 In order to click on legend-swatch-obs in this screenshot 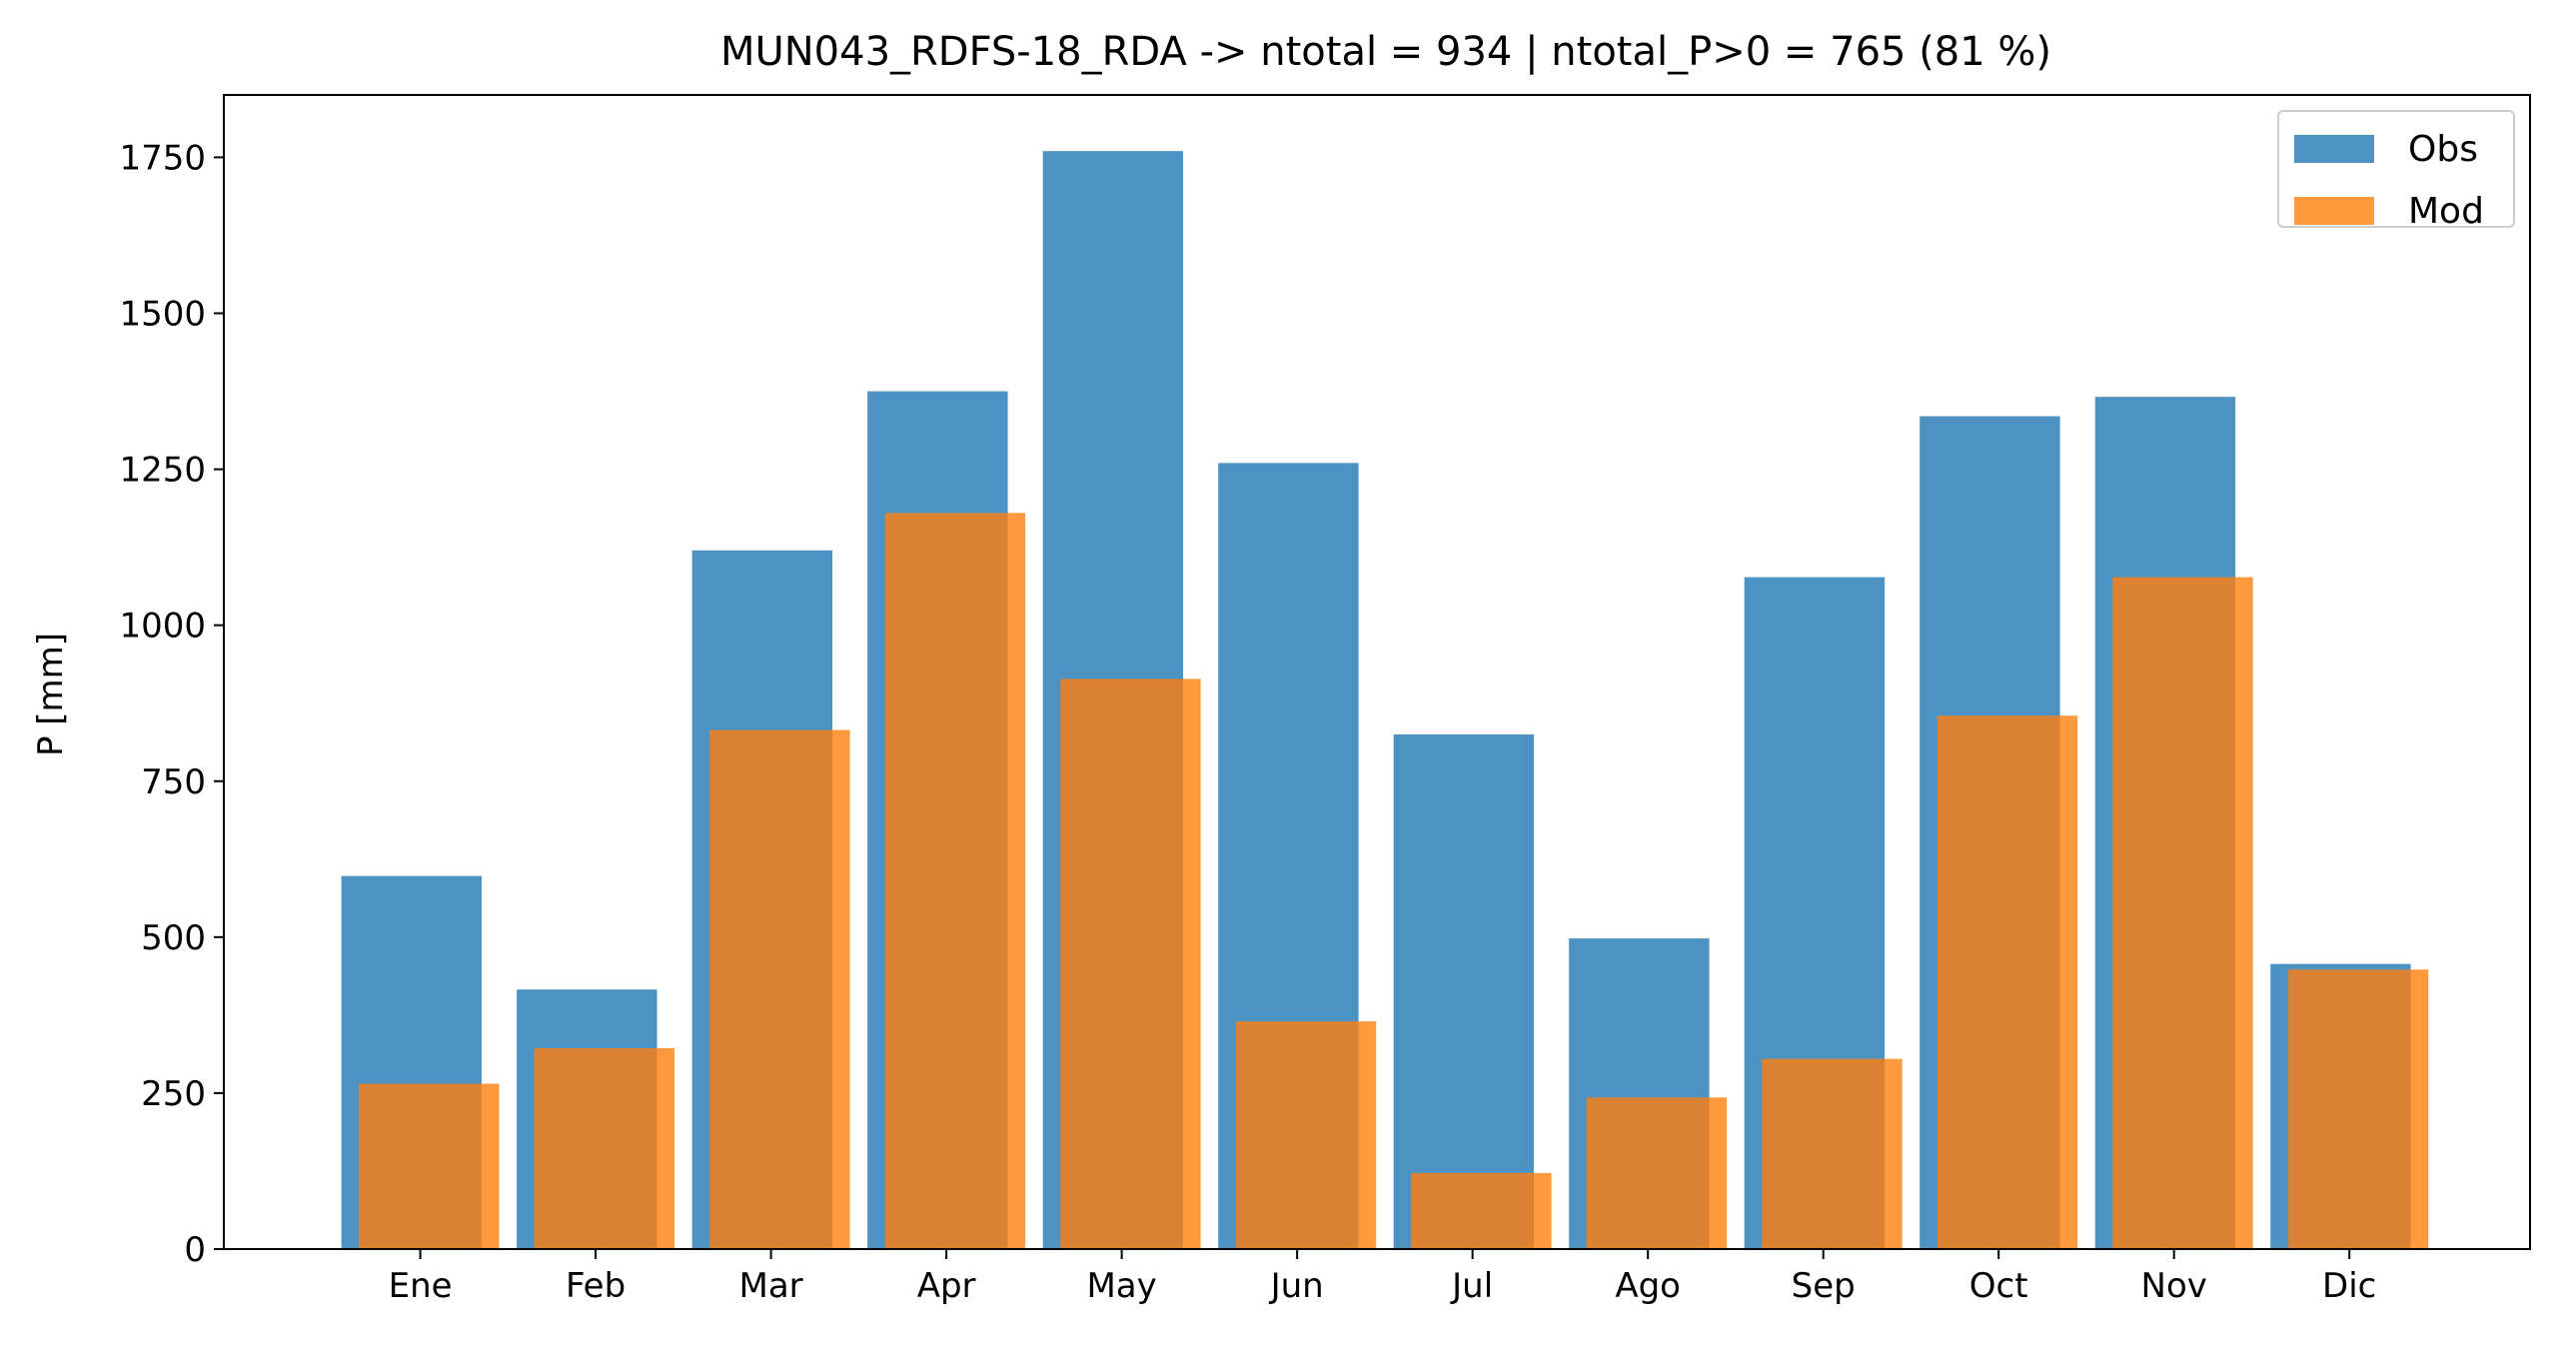, I will do `click(2334, 149)`.